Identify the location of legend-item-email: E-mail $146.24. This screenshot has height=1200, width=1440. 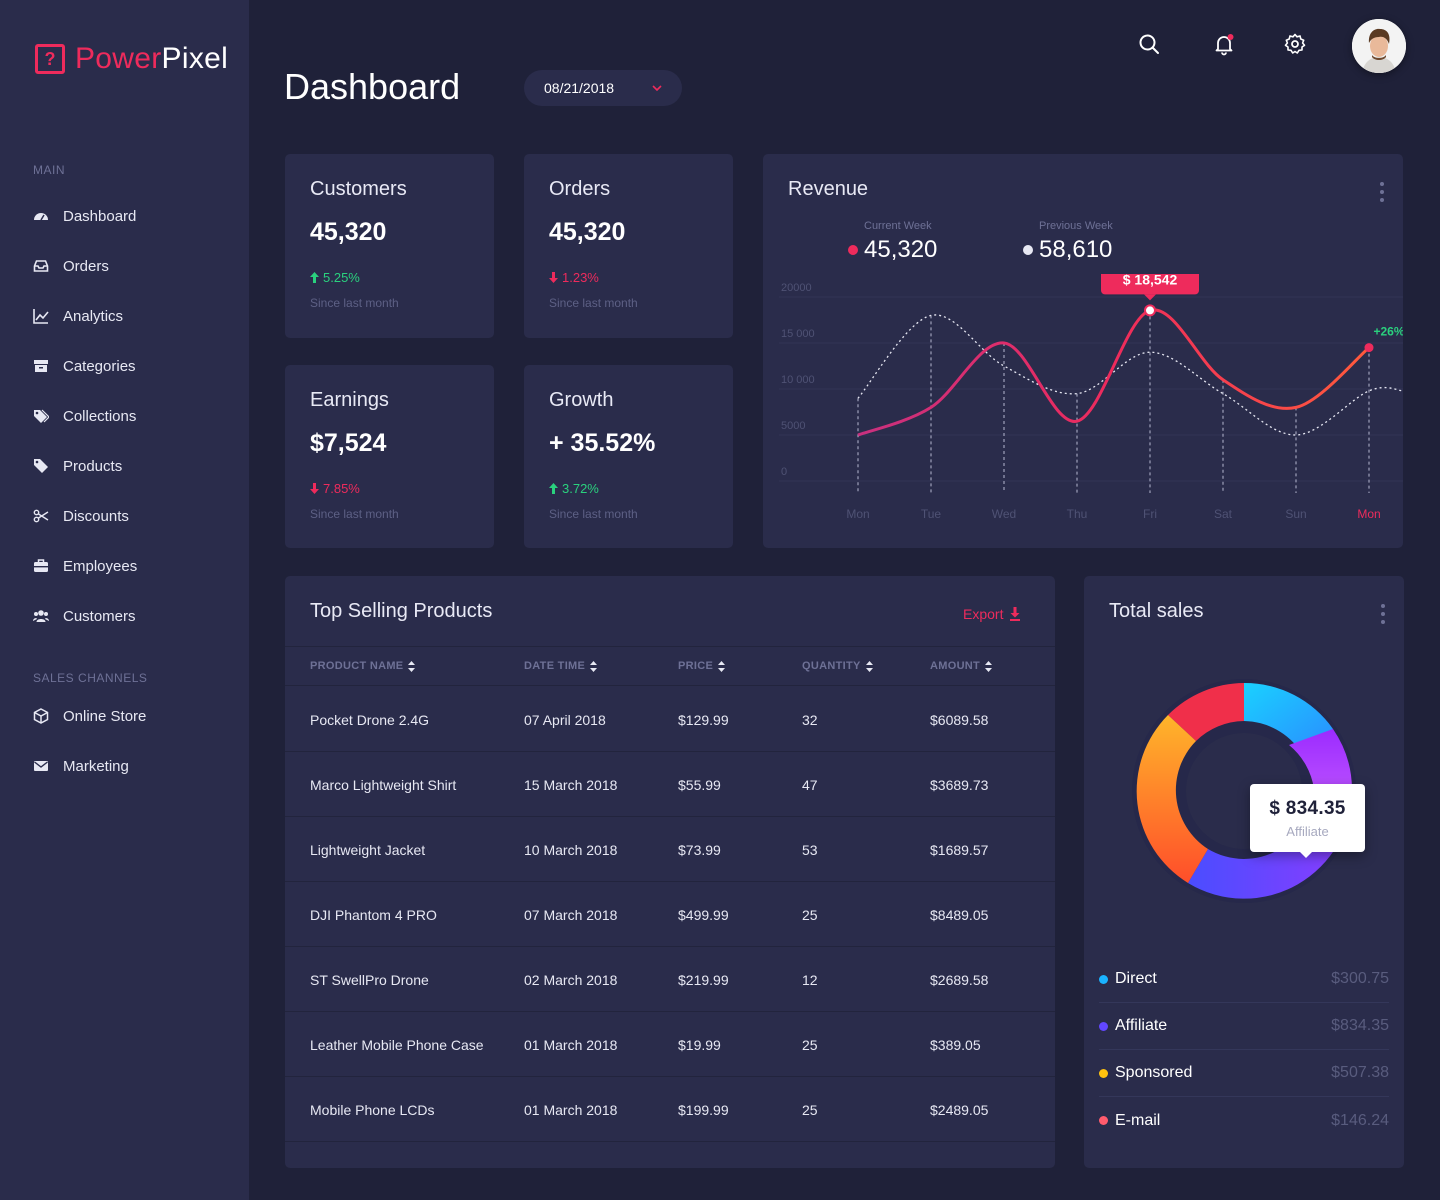
(1244, 1120).